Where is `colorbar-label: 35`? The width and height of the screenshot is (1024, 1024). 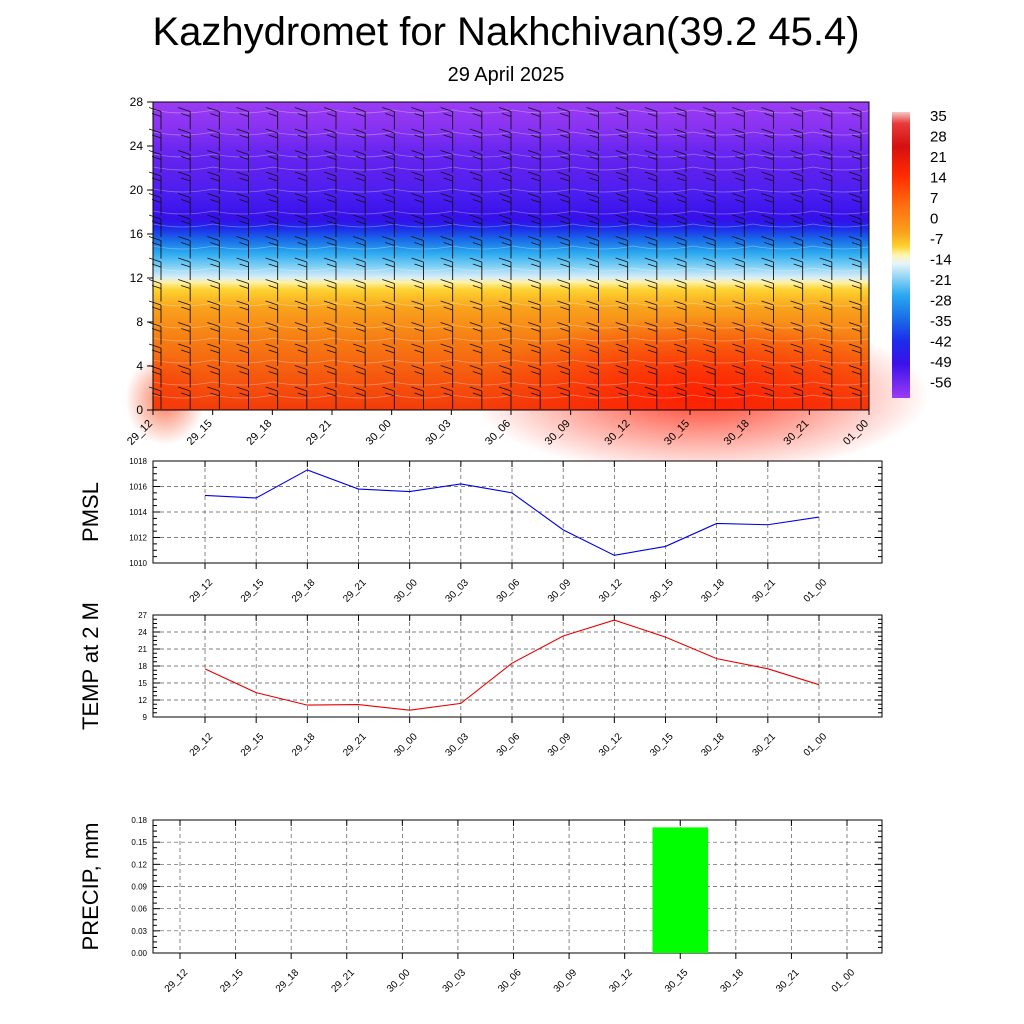 colorbar-label: 35 is located at coordinates (938, 116).